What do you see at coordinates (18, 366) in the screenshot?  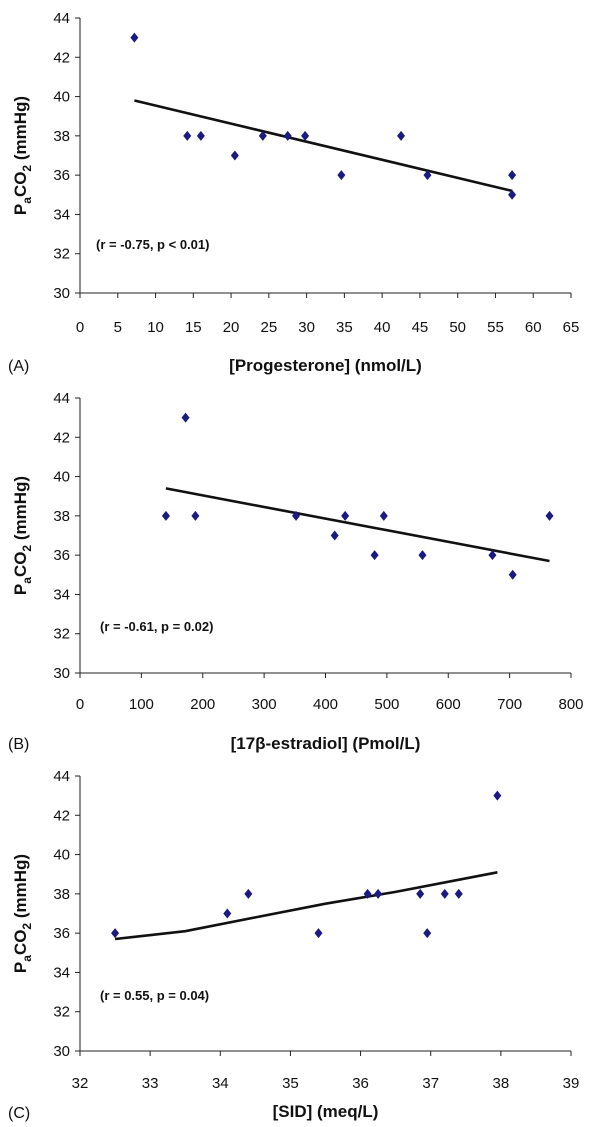 I see `chart-1-panel-label: (A)` at bounding box center [18, 366].